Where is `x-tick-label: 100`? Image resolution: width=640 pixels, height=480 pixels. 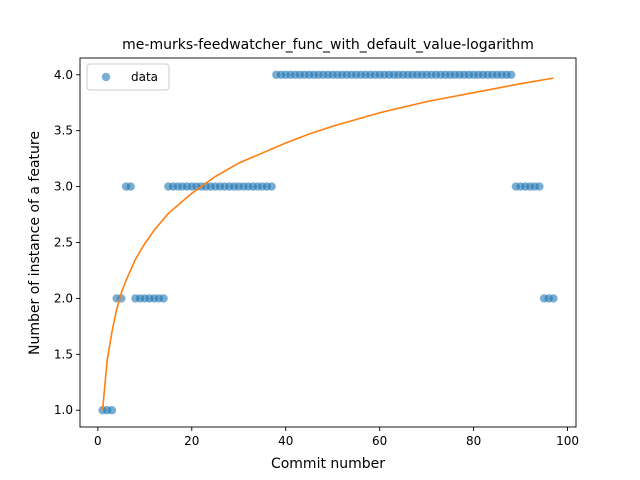 x-tick-label: 100 is located at coordinates (567, 441).